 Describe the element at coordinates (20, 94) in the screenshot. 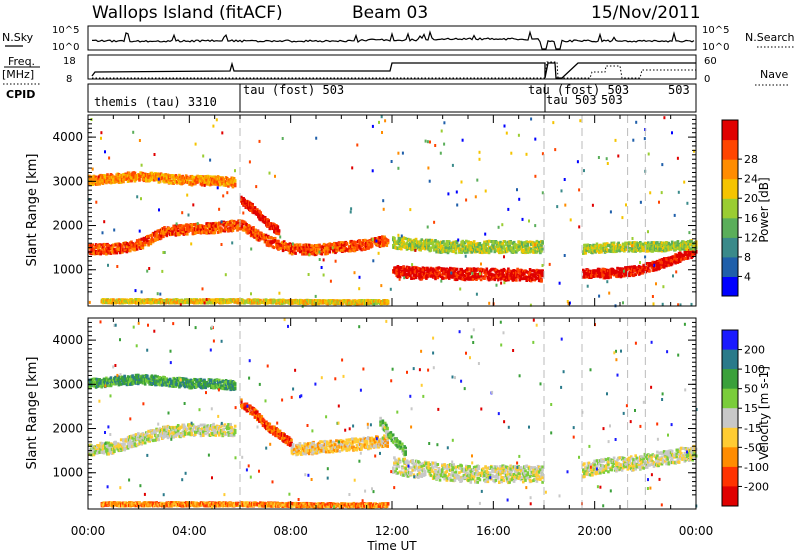

I see `cpid-label: CPID` at that location.